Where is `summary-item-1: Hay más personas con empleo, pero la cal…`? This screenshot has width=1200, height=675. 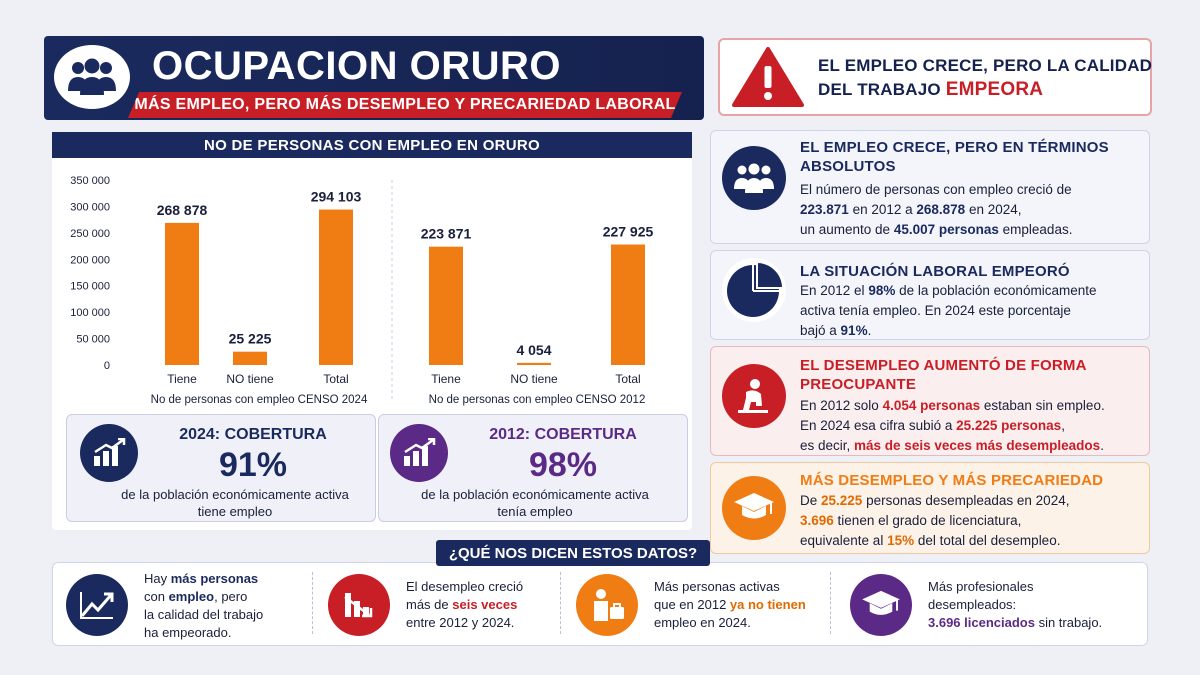 summary-item-1: Hay más personas con empleo, pero la cal… is located at coordinates (204, 605).